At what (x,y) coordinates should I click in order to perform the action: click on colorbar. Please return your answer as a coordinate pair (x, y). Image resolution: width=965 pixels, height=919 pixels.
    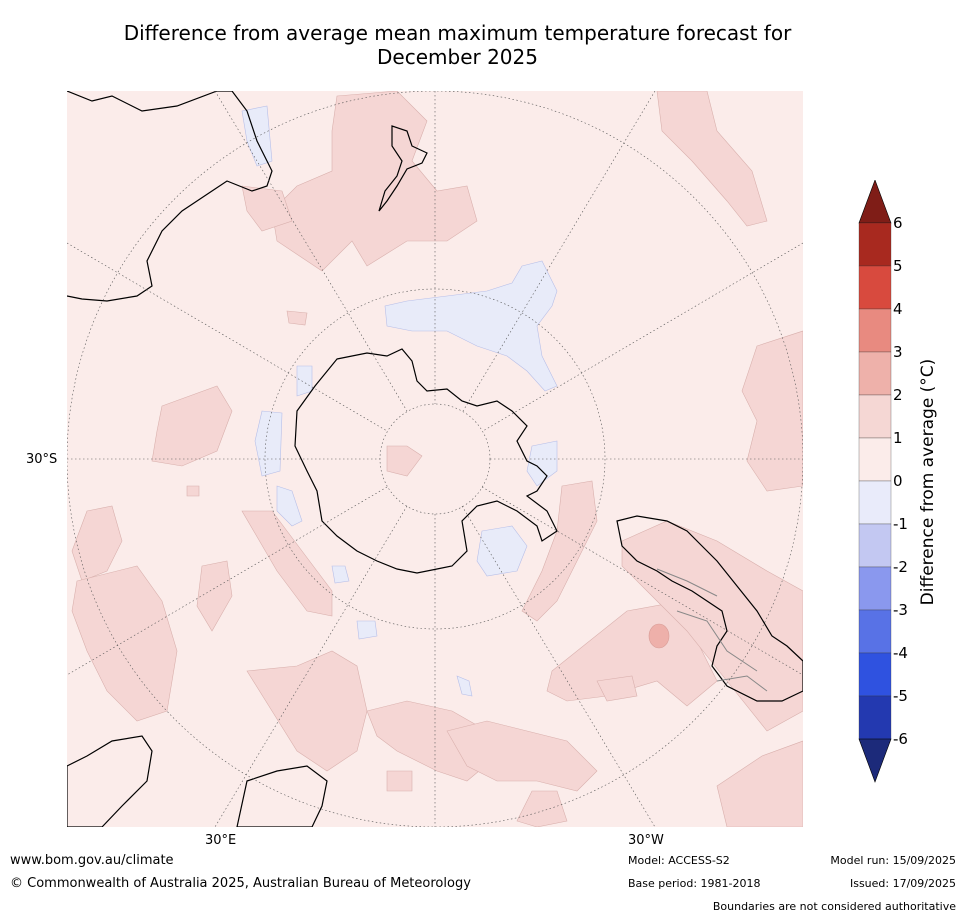
    Looking at the image, I should click on (875, 481).